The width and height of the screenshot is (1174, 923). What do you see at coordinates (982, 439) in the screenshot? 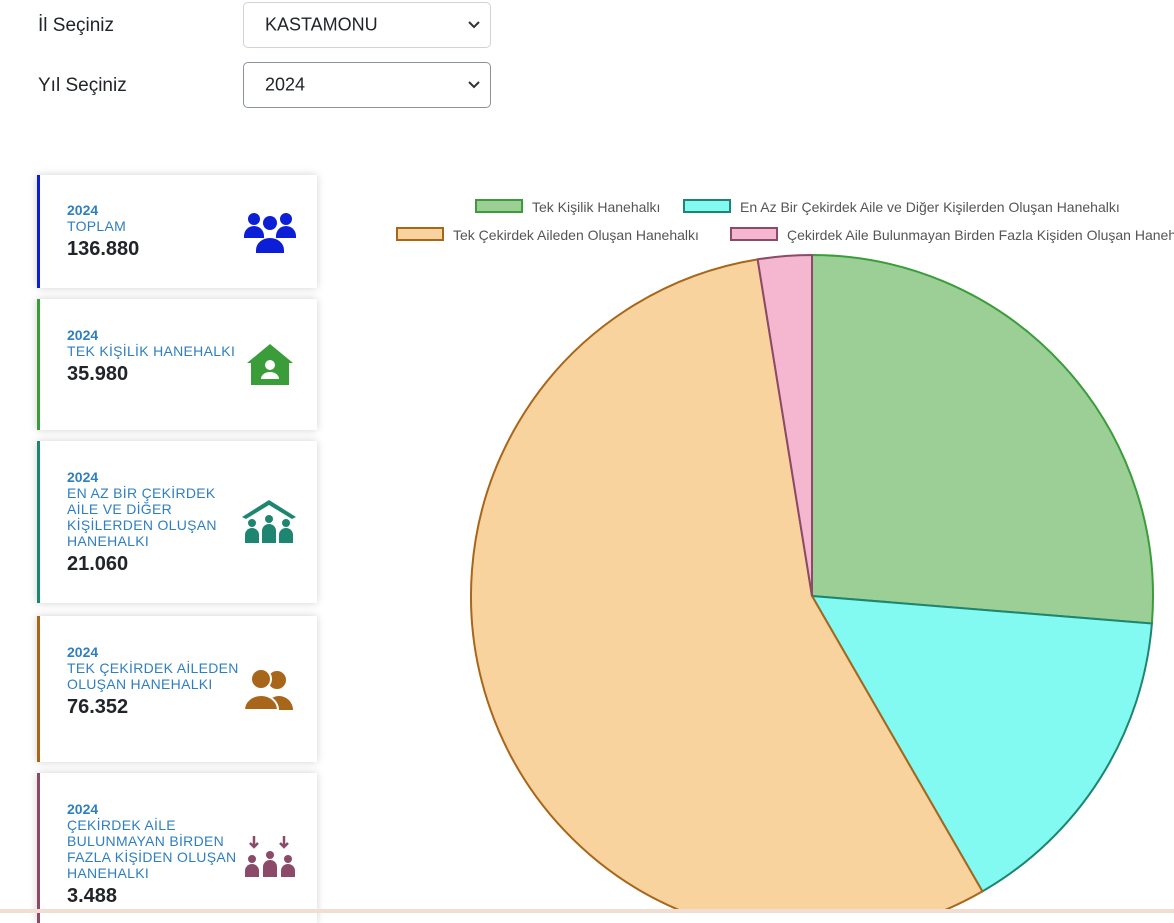
I see `pie-slice-single` at bounding box center [982, 439].